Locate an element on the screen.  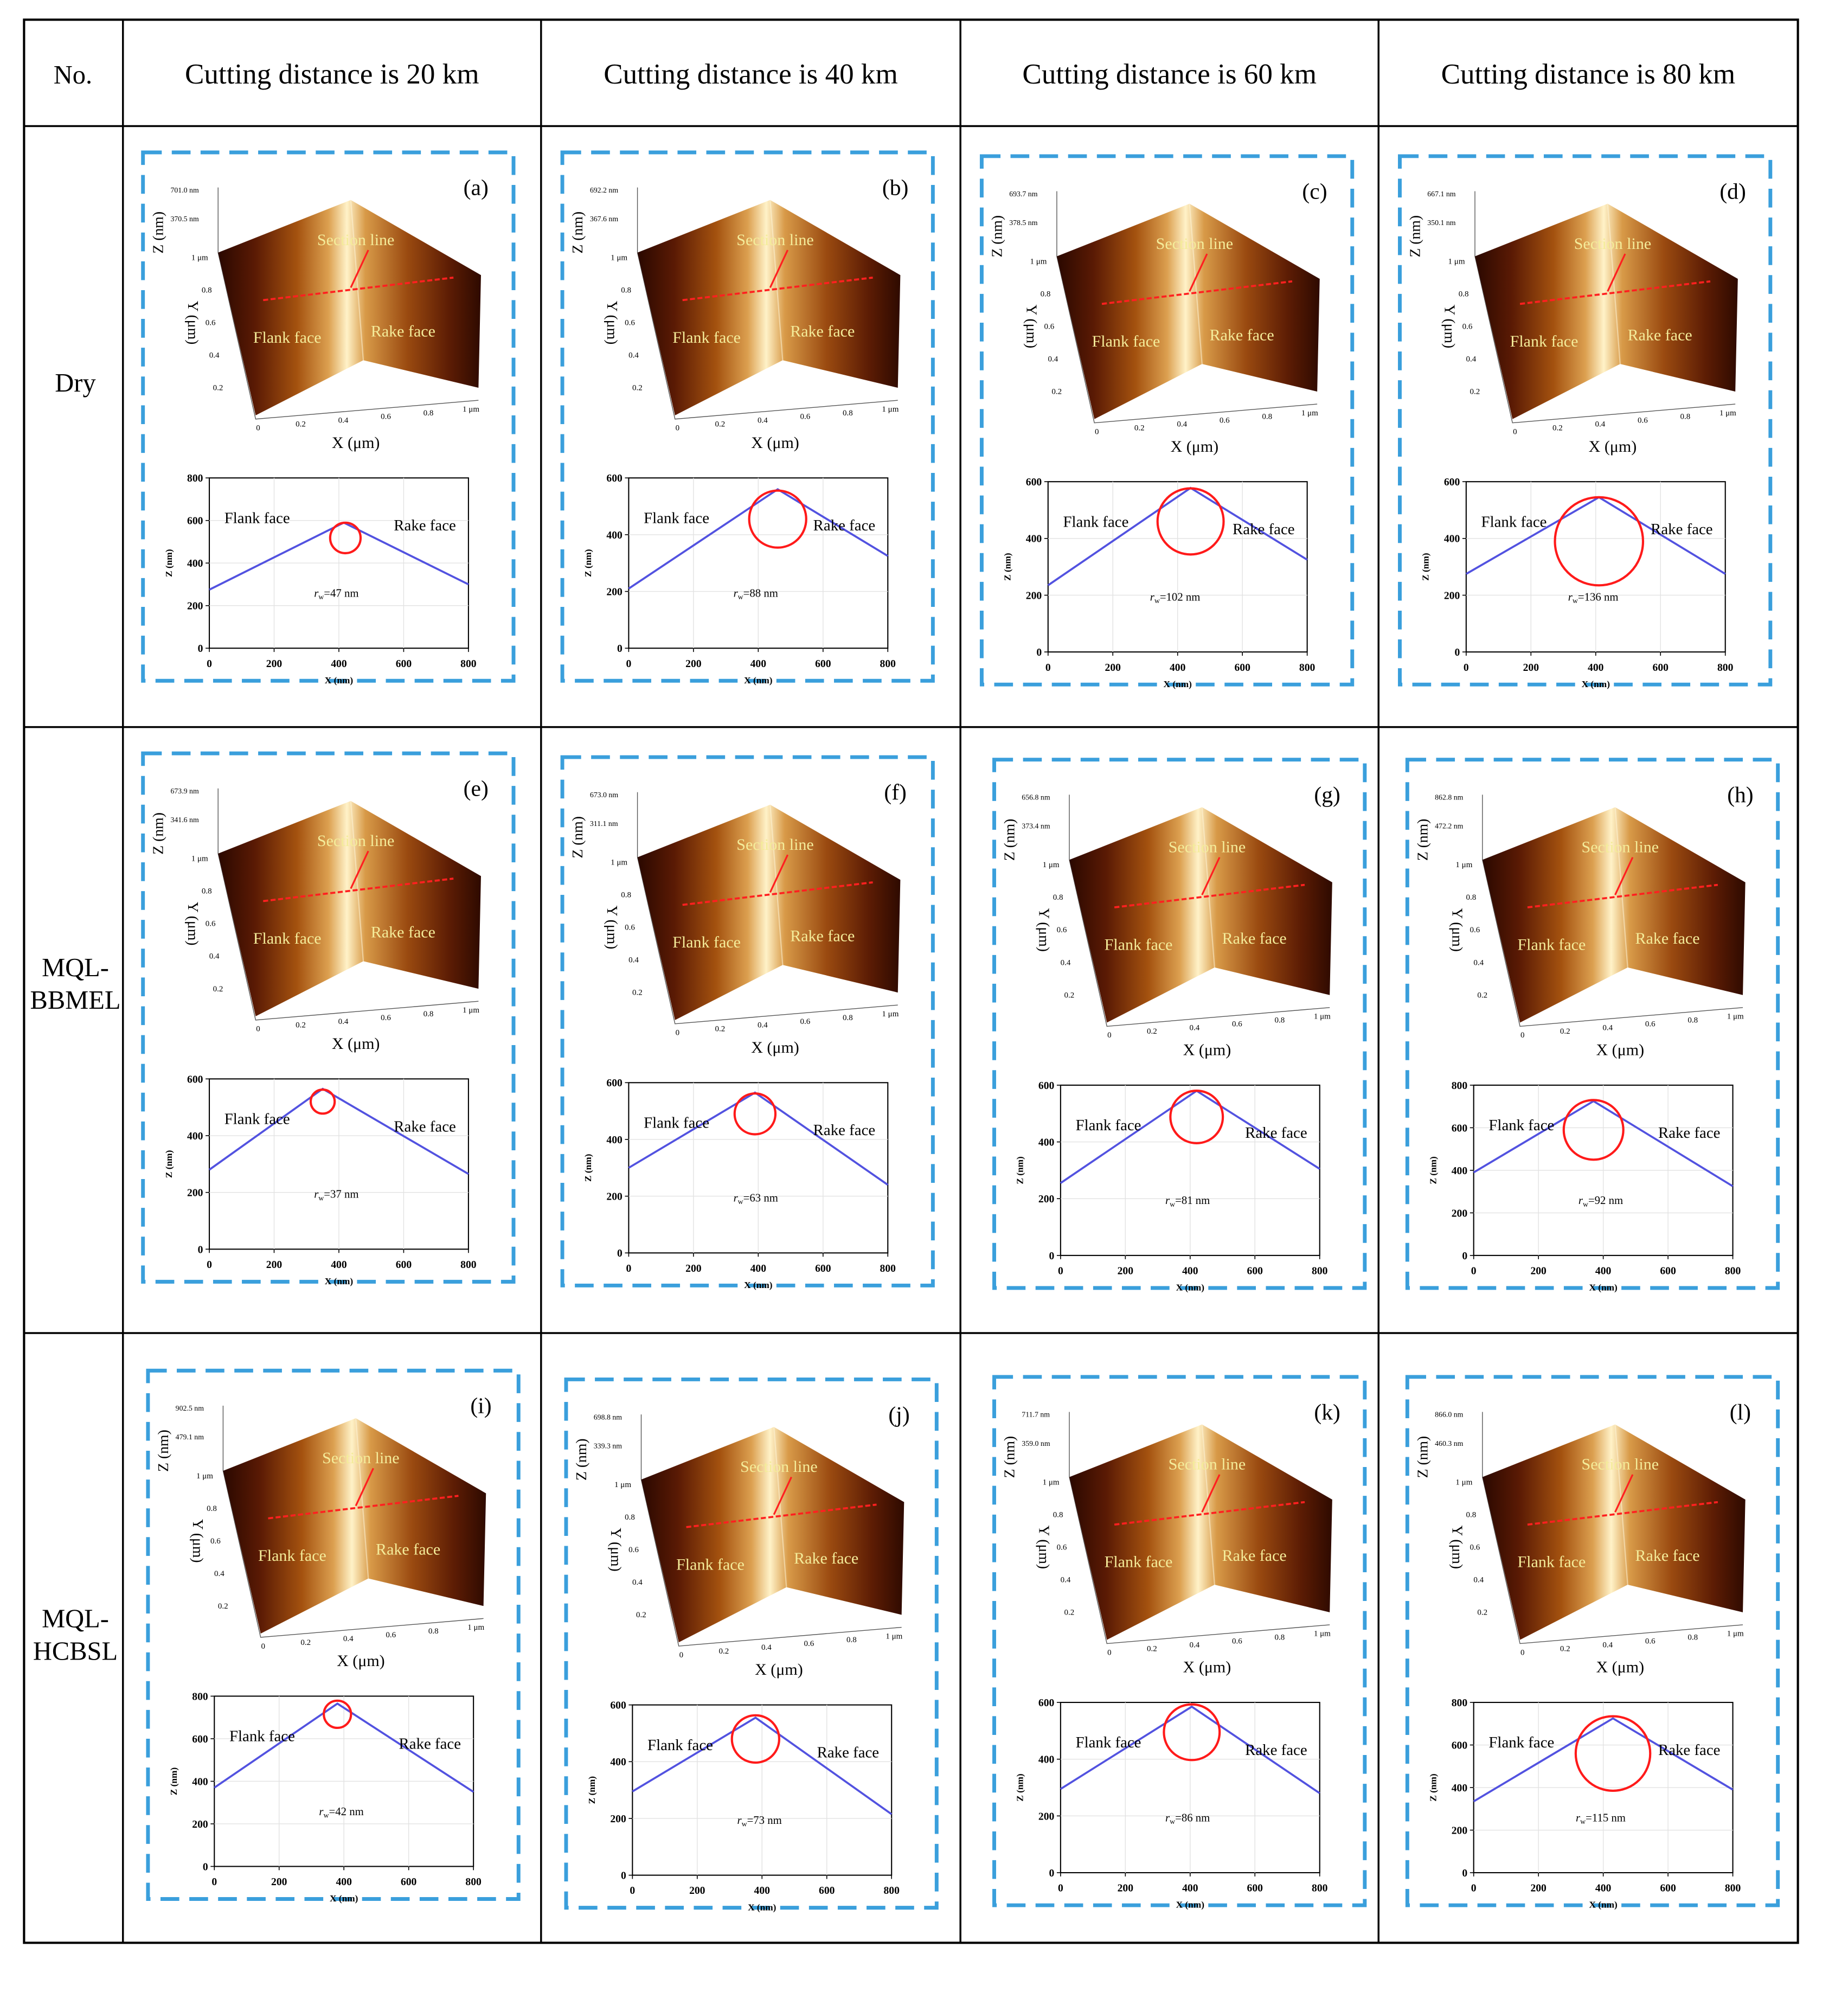
panel-id: (i) is located at coordinates (480, 1406).